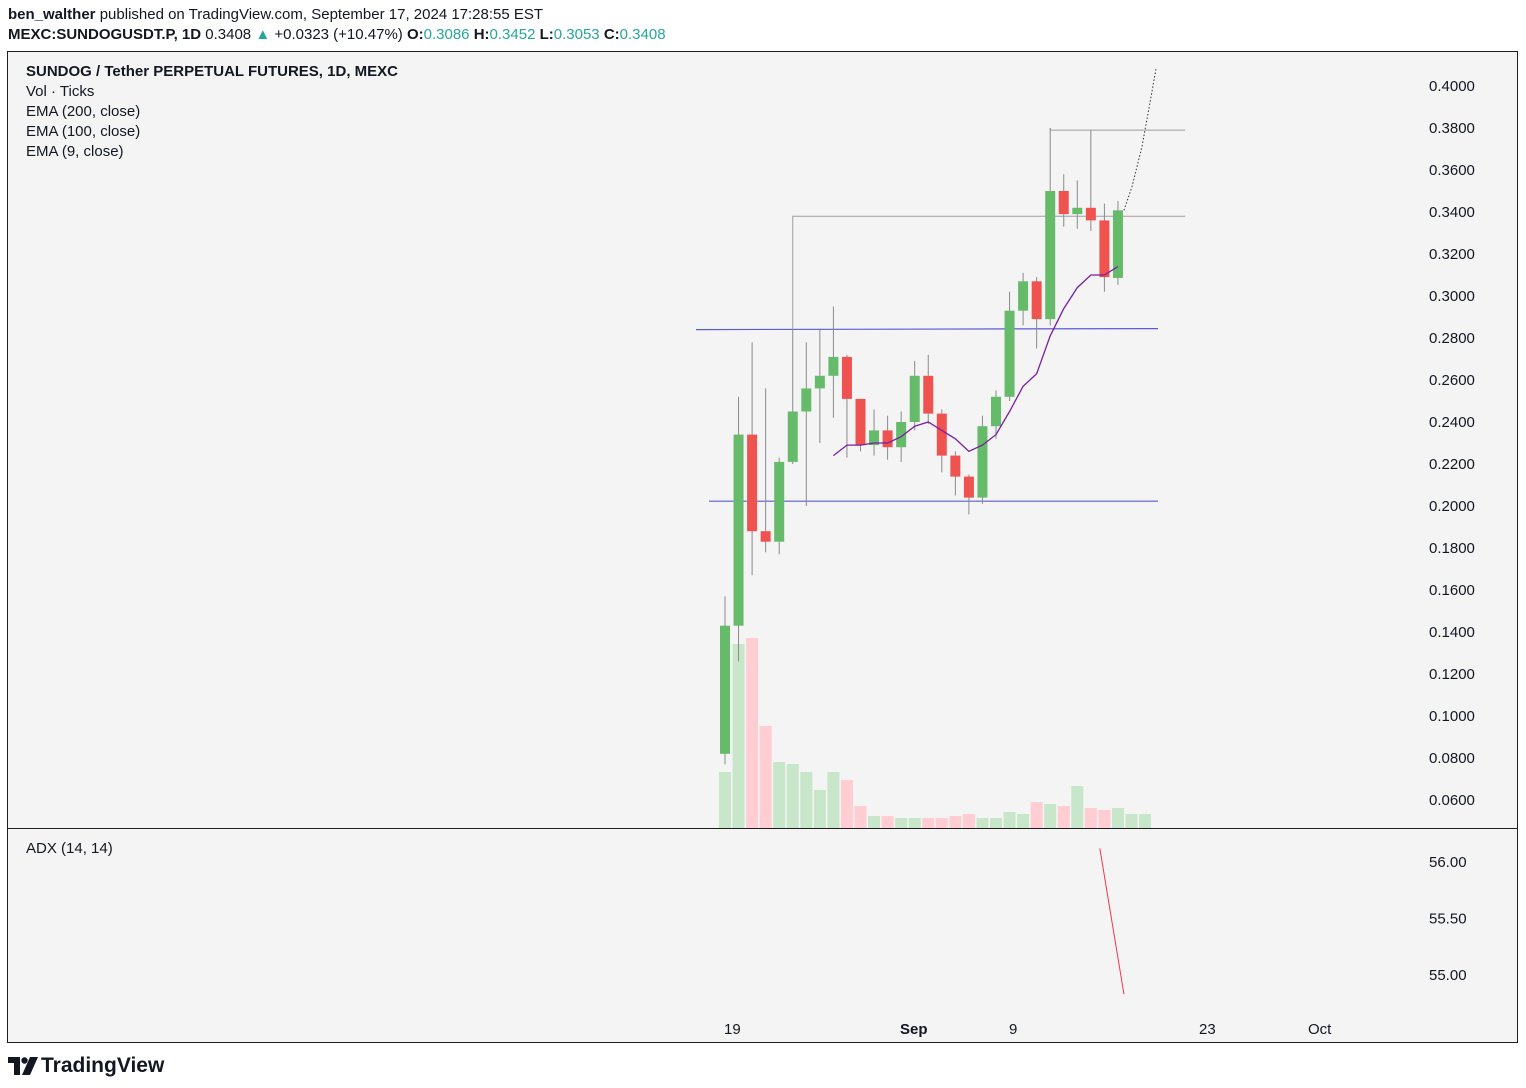 The height and width of the screenshot is (1088, 1526). I want to click on brand-name: TradingView, so click(103, 1065).